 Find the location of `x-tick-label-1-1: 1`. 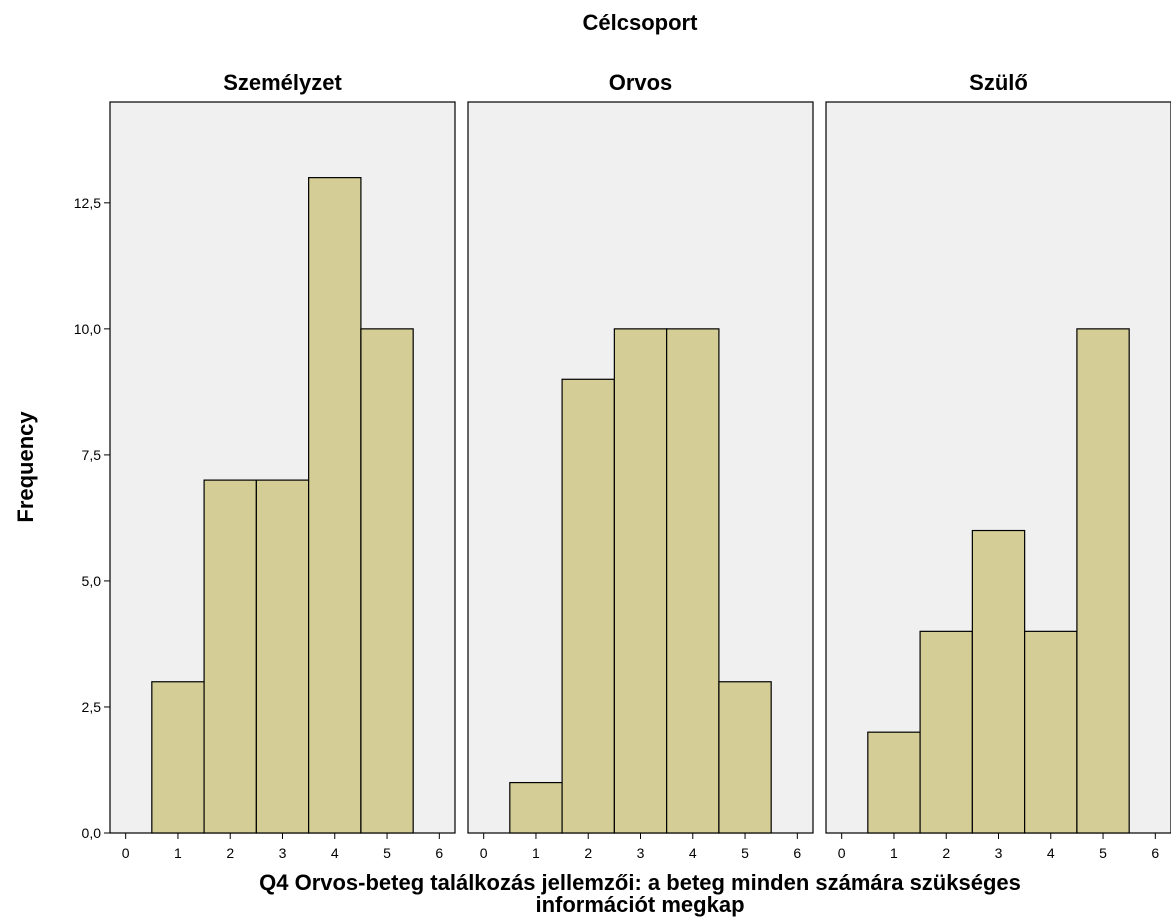

x-tick-label-1-1: 1 is located at coordinates (178, 853).